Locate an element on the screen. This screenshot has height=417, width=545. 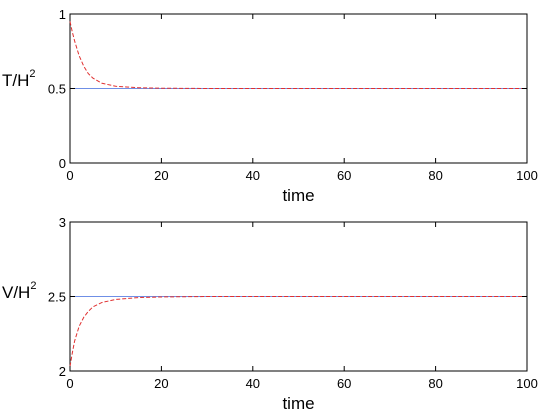
y-axis-label: T/H2 is located at coordinates (19, 79).